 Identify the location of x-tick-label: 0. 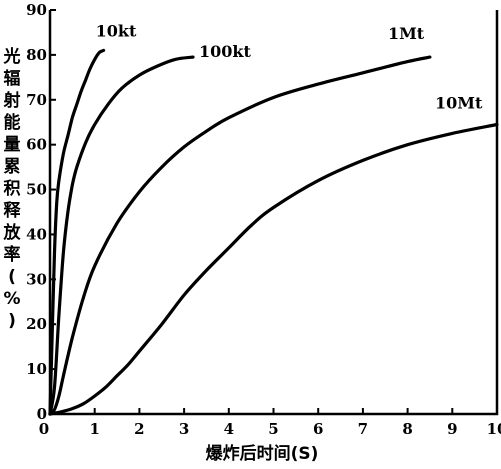
(44, 429).